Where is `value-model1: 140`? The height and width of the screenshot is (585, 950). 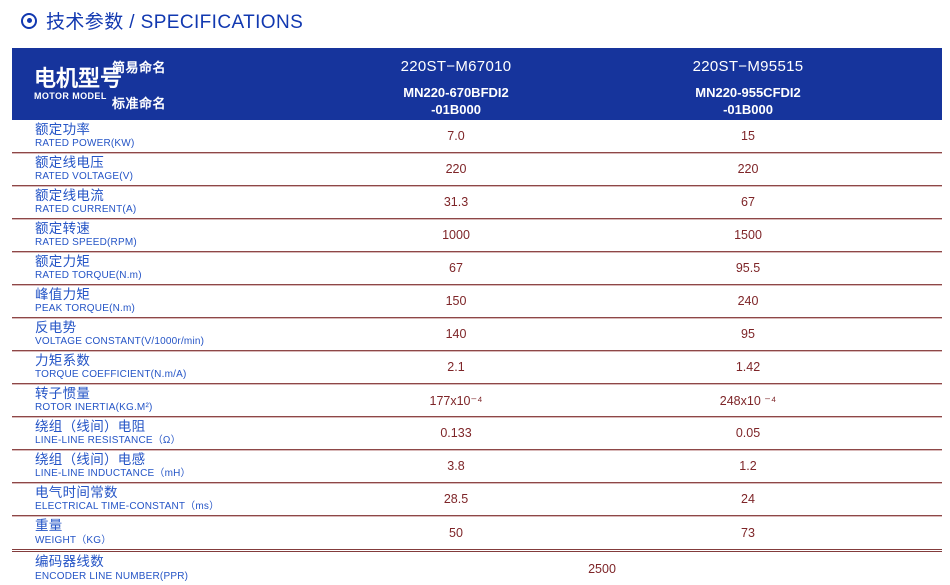
value-model1: 140 is located at coordinates (456, 334).